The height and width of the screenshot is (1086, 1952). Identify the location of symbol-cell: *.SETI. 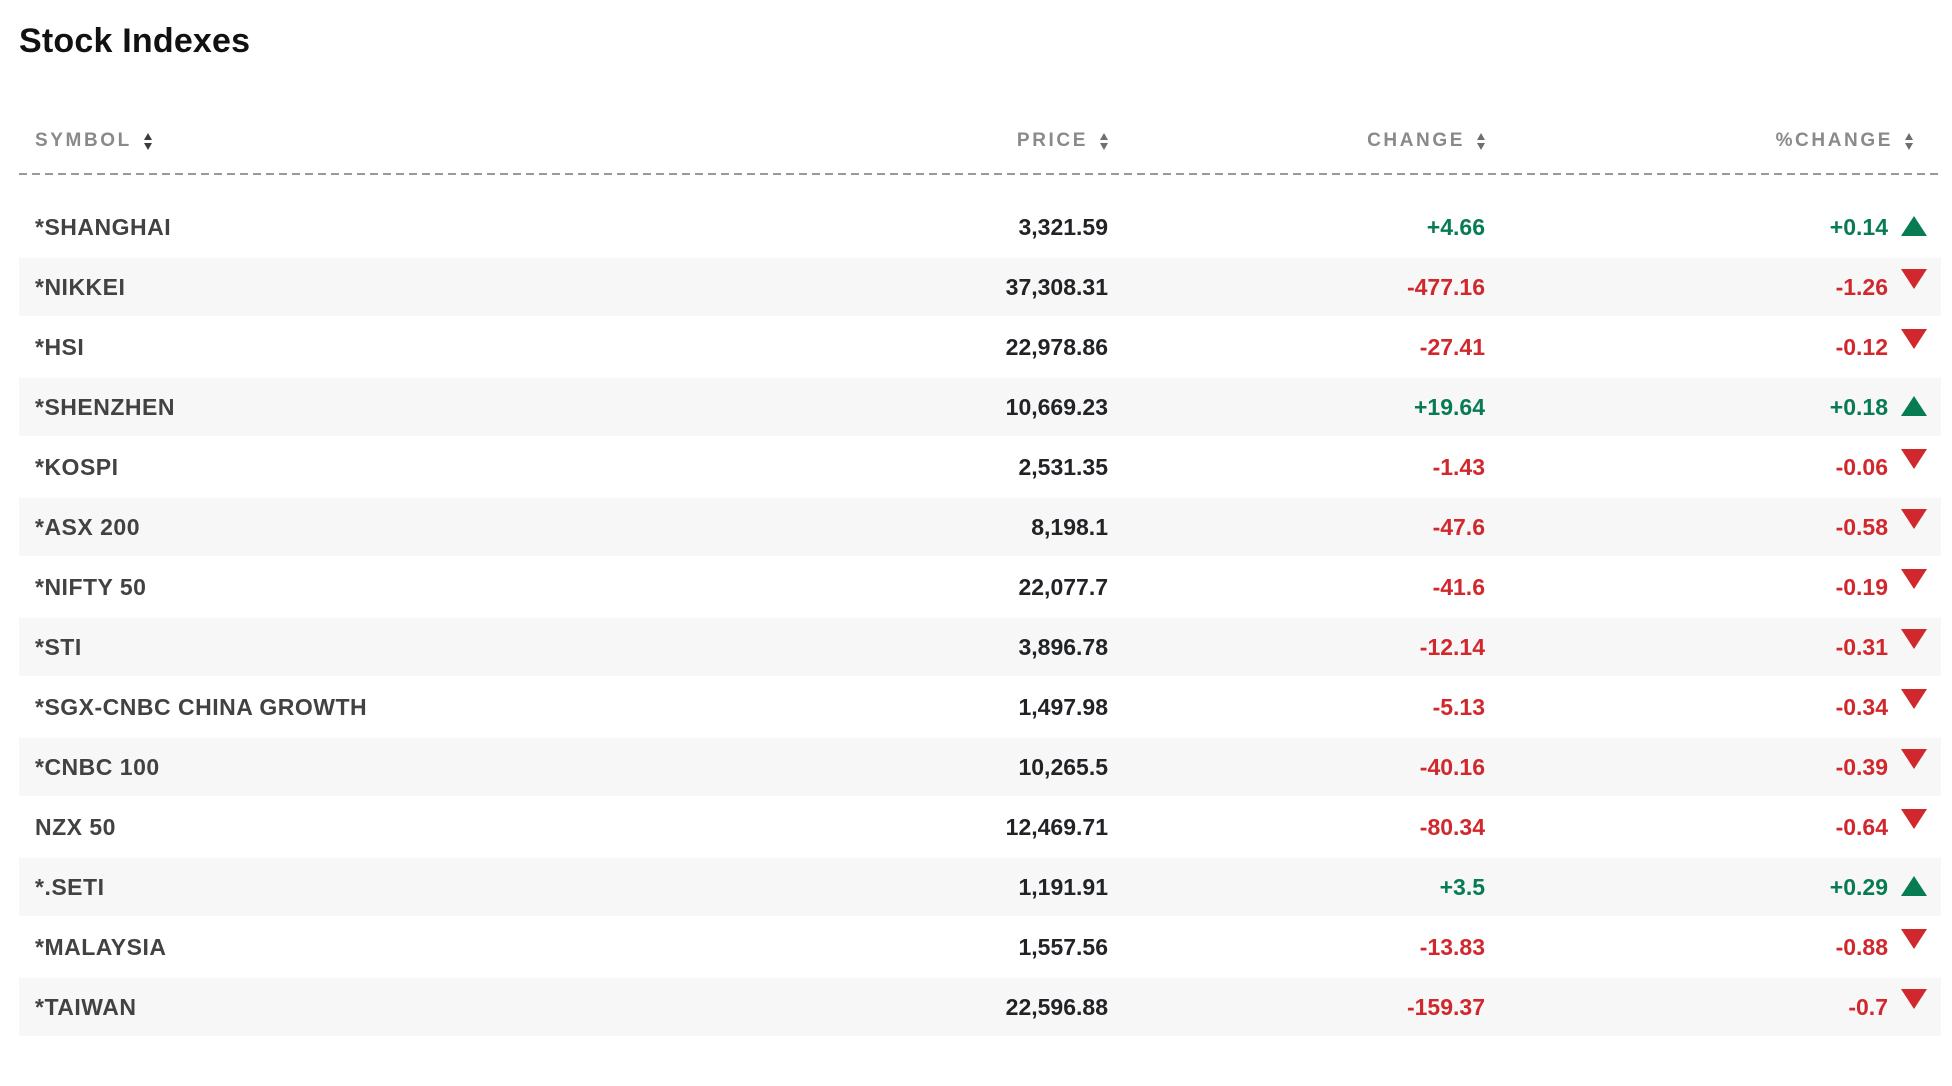
(70, 886).